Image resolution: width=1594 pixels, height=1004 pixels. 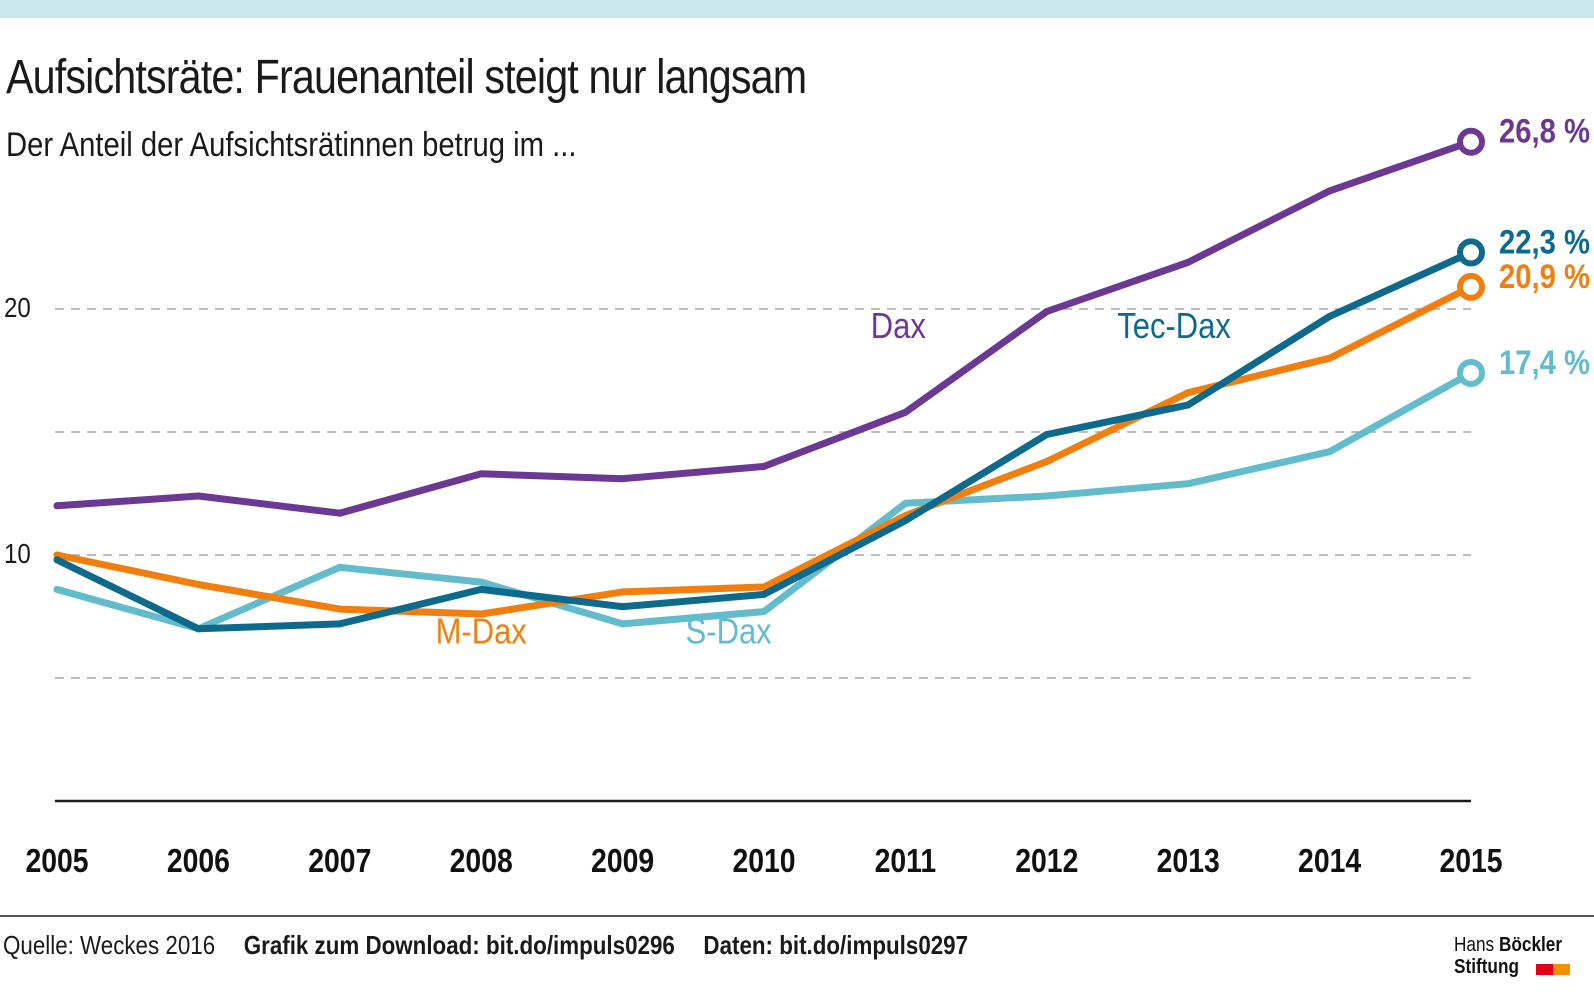 What do you see at coordinates (1046, 861) in the screenshot?
I see `x-tick-label: 2012` at bounding box center [1046, 861].